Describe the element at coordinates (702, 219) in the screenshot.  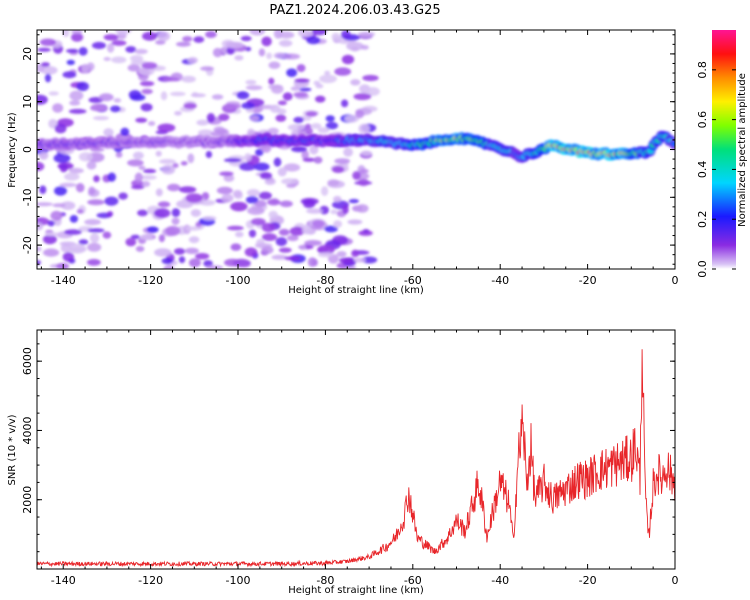
I see `colorbar-tick-label: 0.2` at that location.